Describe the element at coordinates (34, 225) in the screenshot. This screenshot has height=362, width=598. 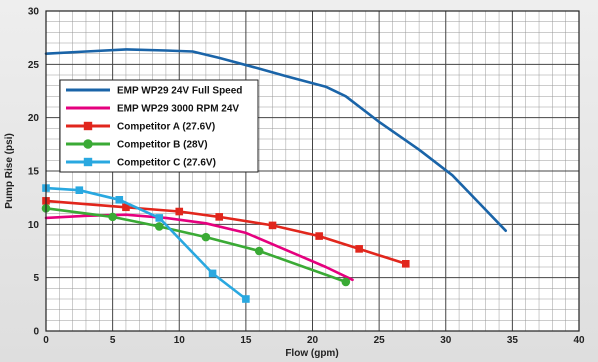
I see `y-tick-label: 10` at that location.